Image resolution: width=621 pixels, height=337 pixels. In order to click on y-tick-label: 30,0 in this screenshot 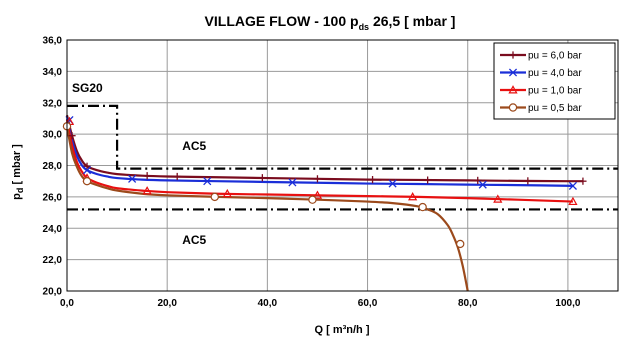, I will do `click(53, 135)`.